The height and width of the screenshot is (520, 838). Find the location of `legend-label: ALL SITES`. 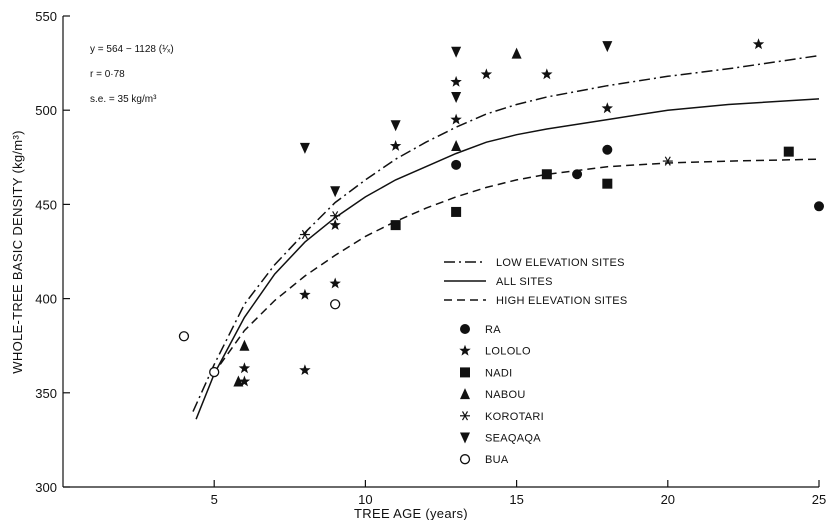

legend-label: ALL SITES is located at coordinates (524, 282).